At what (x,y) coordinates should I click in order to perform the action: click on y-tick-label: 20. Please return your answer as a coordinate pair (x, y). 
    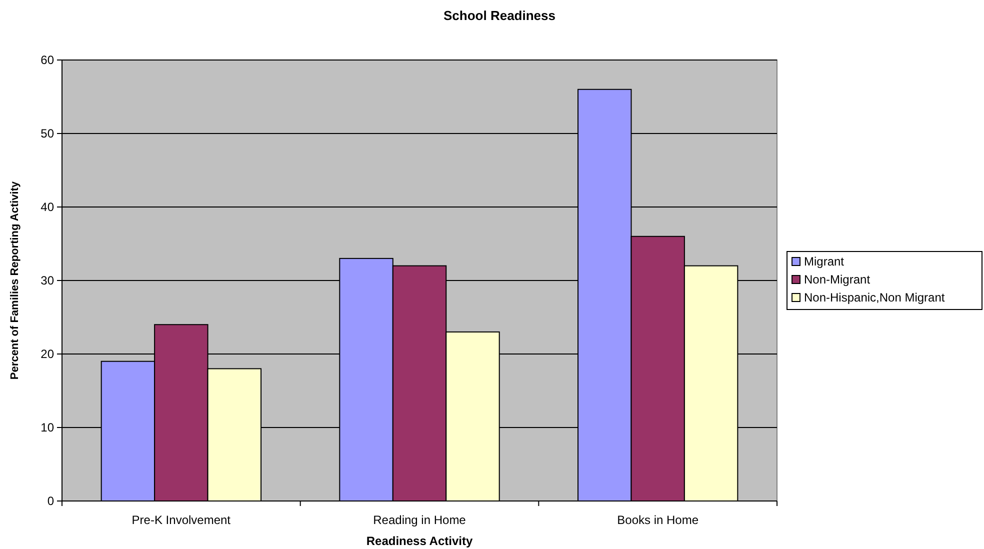
    Looking at the image, I should click on (47, 354).